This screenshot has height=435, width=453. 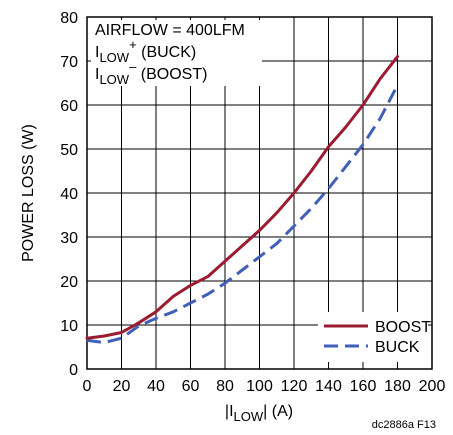 I want to click on y-tick-label: 10, so click(x=69, y=326).